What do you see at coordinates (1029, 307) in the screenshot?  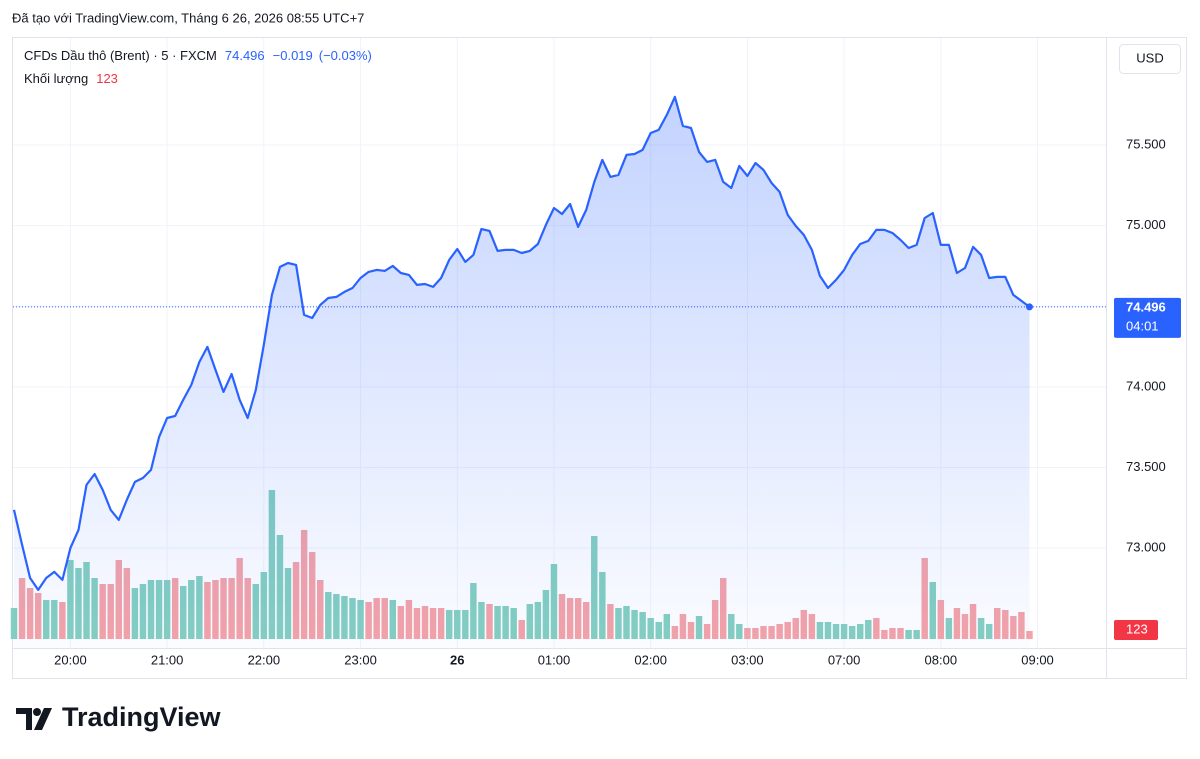 I see `last-price-dot` at bounding box center [1029, 307].